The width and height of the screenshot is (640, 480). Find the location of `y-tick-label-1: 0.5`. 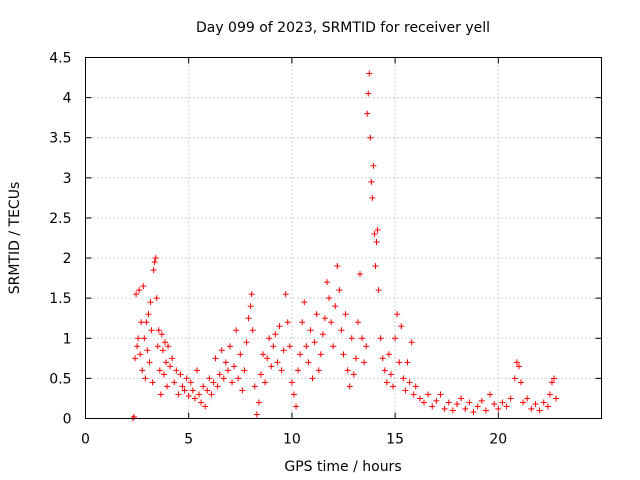

y-tick-label-1: 0.5 is located at coordinates (60, 379).